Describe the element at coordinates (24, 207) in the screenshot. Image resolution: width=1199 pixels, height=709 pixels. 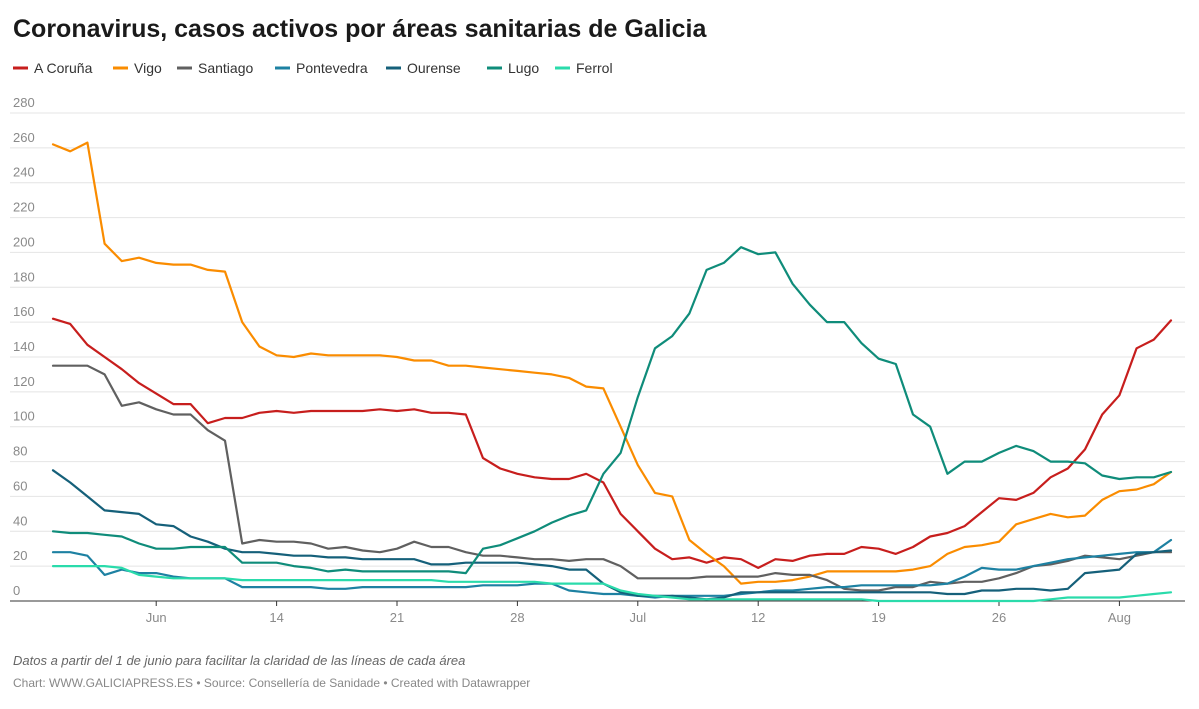
I see `y-tick-label: 220` at that location.